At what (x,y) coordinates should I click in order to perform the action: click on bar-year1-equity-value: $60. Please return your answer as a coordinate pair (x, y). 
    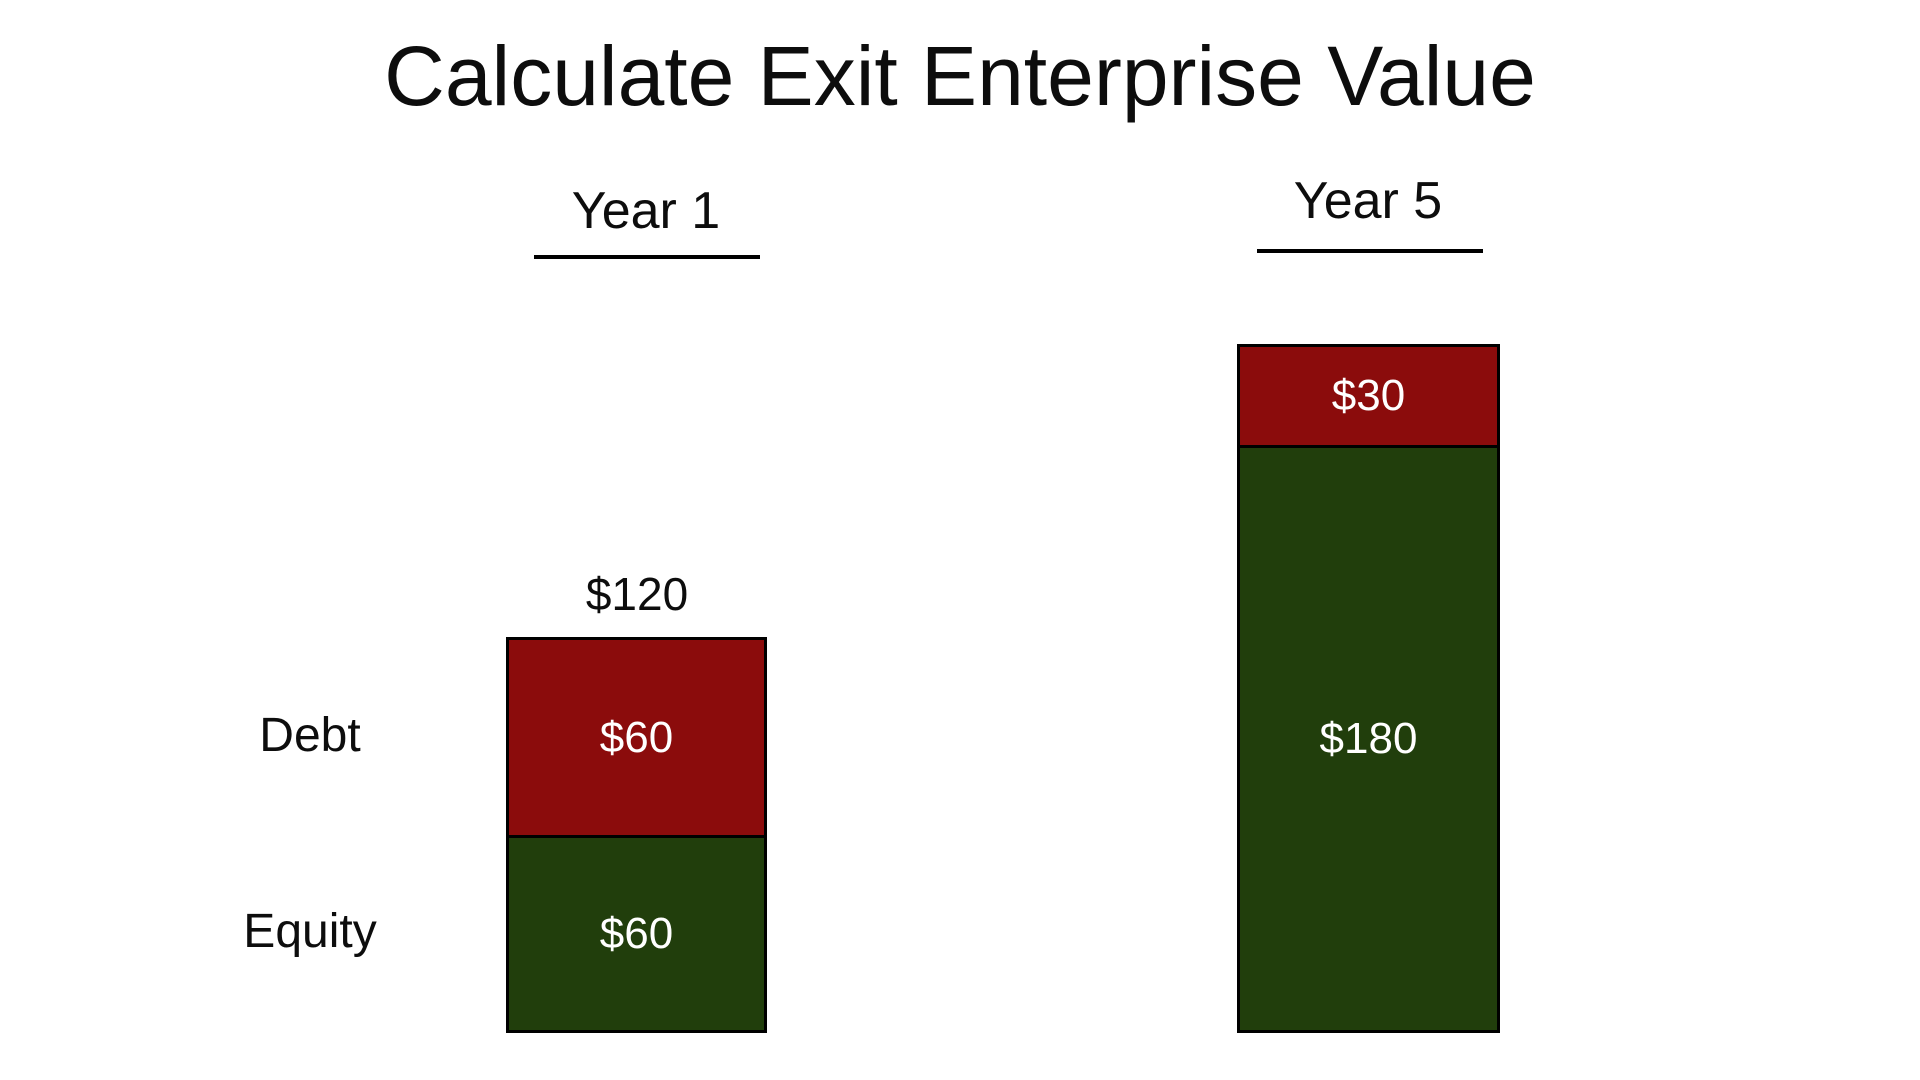
    Looking at the image, I should click on (636, 933).